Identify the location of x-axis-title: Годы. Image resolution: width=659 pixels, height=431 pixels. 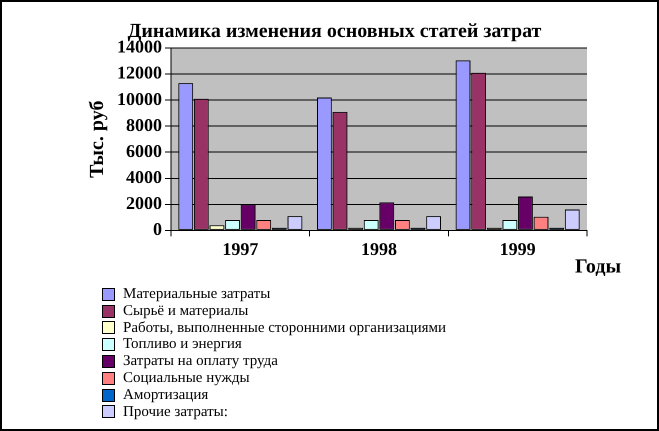
(598, 267).